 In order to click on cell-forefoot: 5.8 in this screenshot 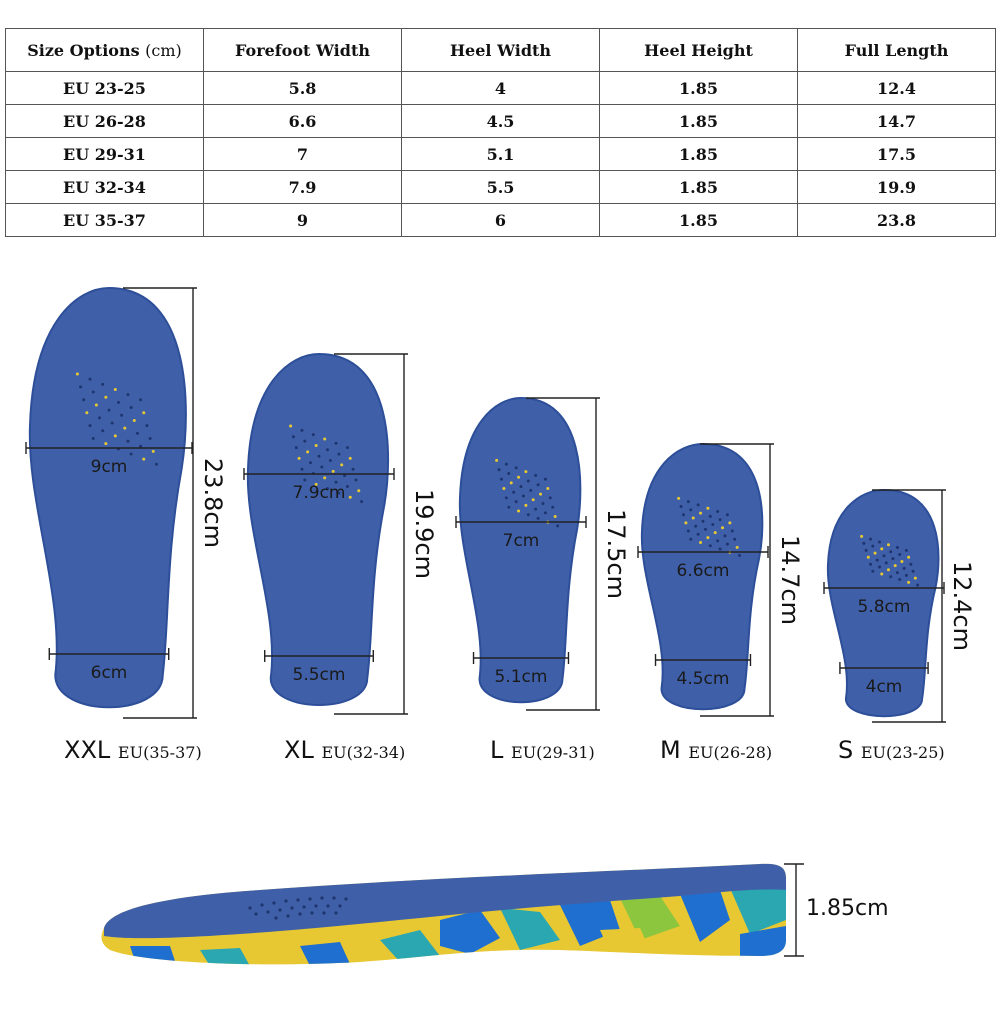, I will do `click(302, 88)`.